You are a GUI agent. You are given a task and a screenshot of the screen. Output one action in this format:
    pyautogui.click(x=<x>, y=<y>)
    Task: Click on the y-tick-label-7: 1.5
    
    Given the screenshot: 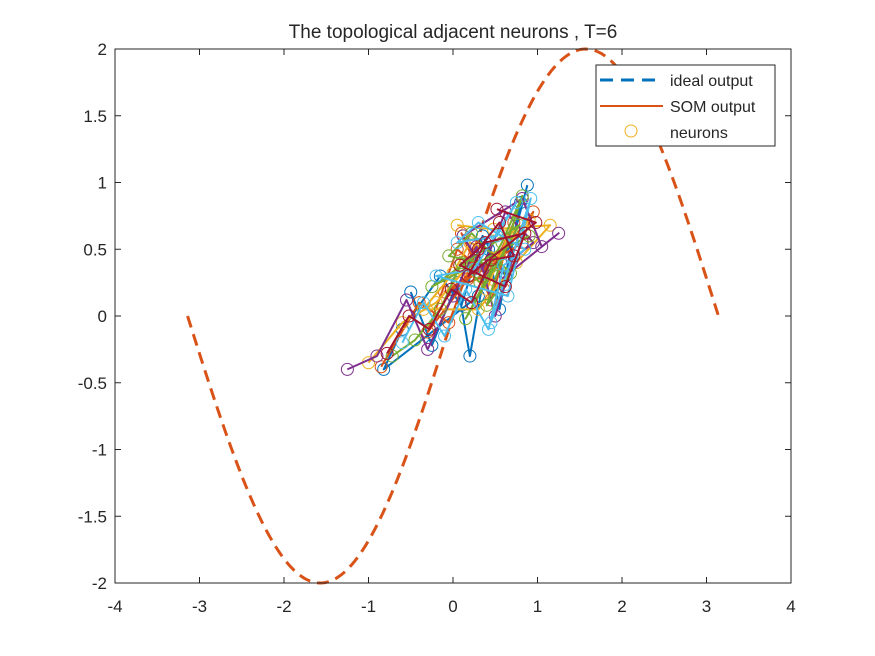 What is the action you would take?
    pyautogui.click(x=95, y=116)
    